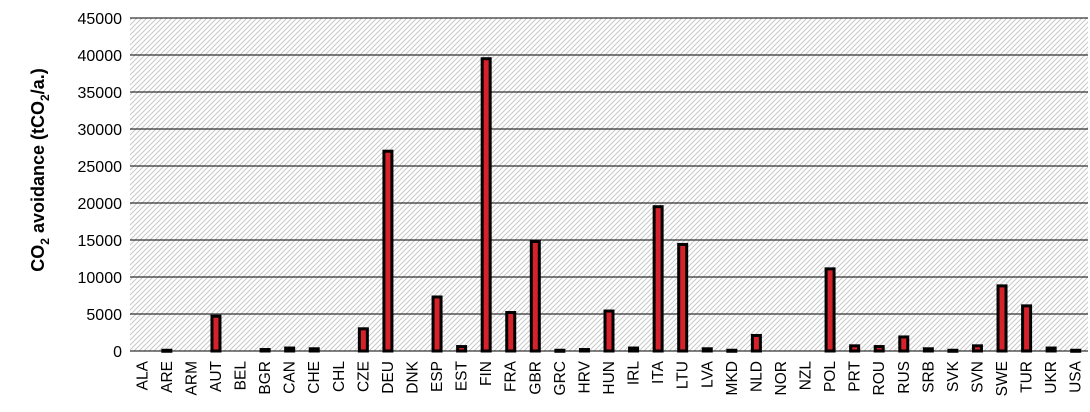 The height and width of the screenshot is (412, 1090). What do you see at coordinates (535, 296) in the screenshot?
I see `bar-gbr` at bounding box center [535, 296].